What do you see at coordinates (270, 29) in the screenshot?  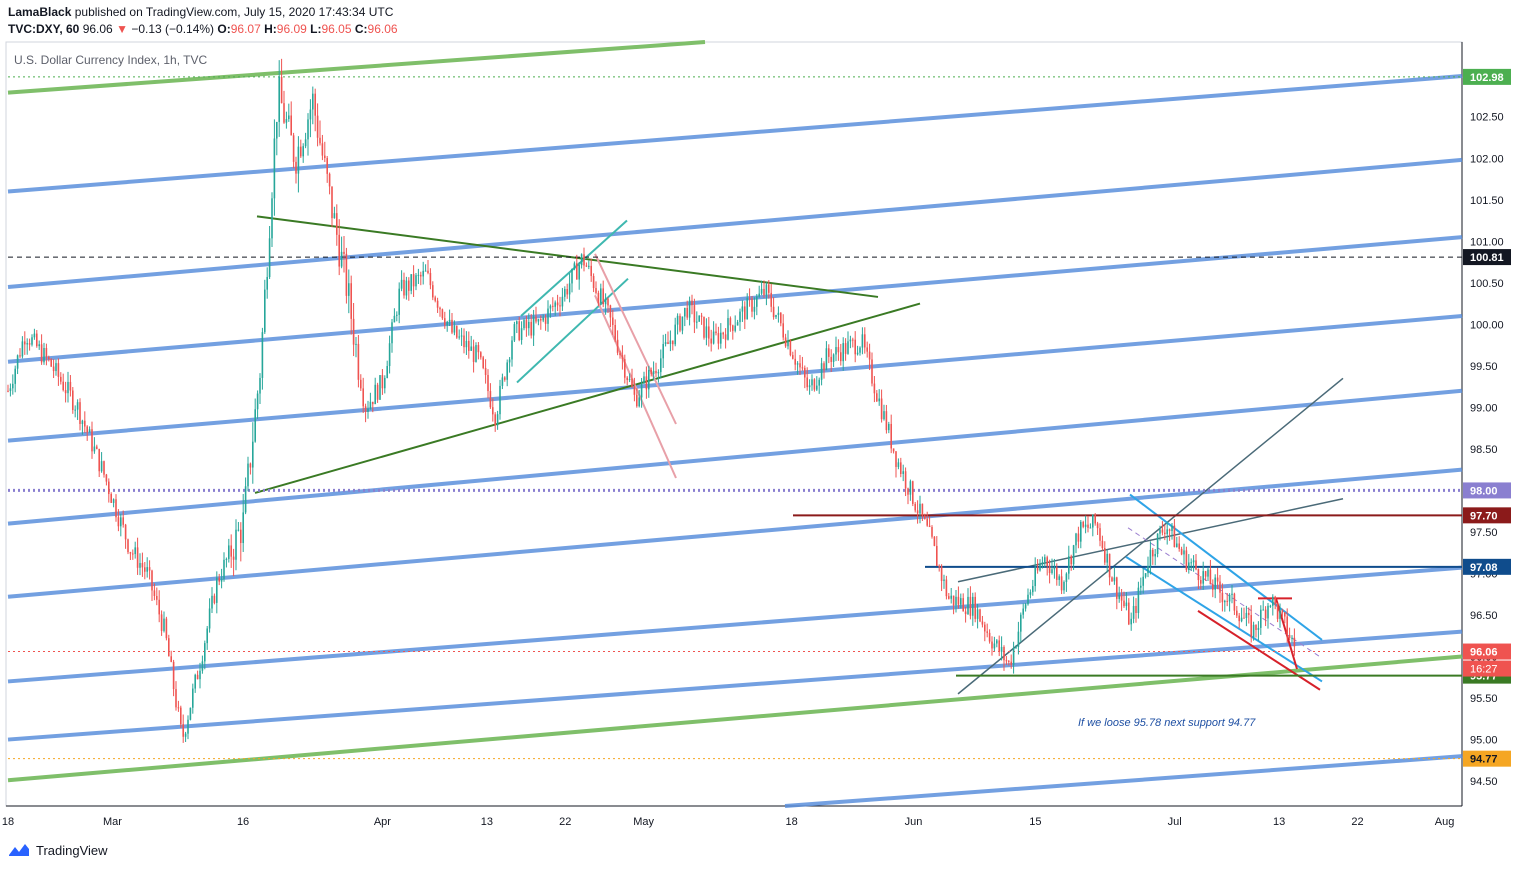 I see `high-label: H:` at bounding box center [270, 29].